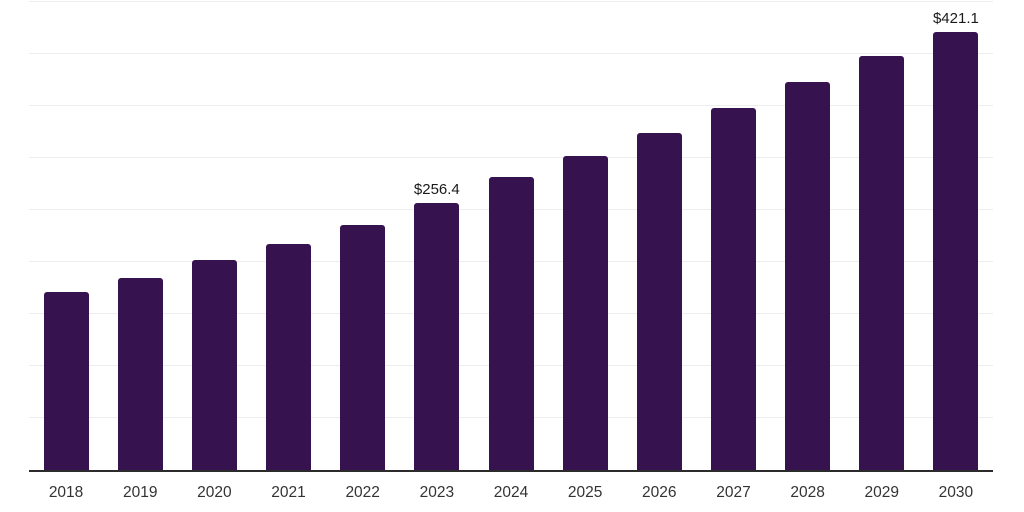 The image size is (1024, 512). What do you see at coordinates (511, 323) in the screenshot?
I see `bar-2024` at bounding box center [511, 323].